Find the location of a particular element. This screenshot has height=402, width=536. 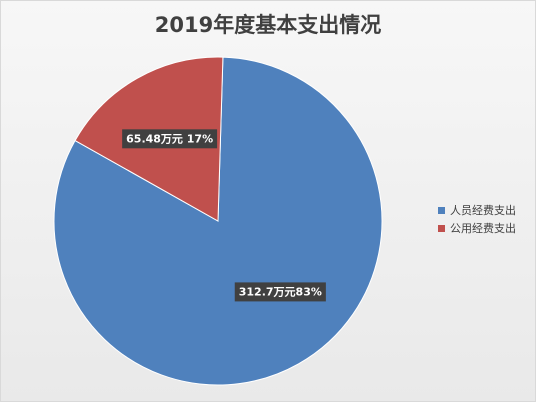

legend-swatch-public is located at coordinates (441, 228).